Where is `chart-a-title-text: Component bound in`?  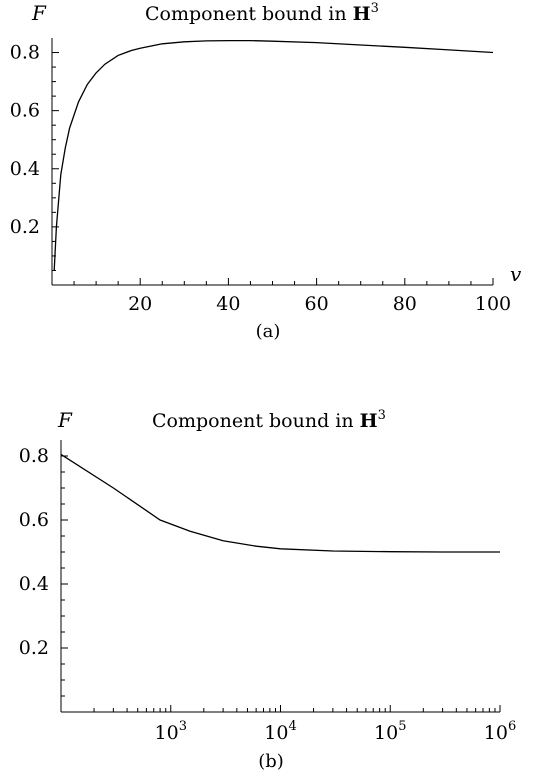 chart-a-title-text: Component bound in is located at coordinates (249, 14).